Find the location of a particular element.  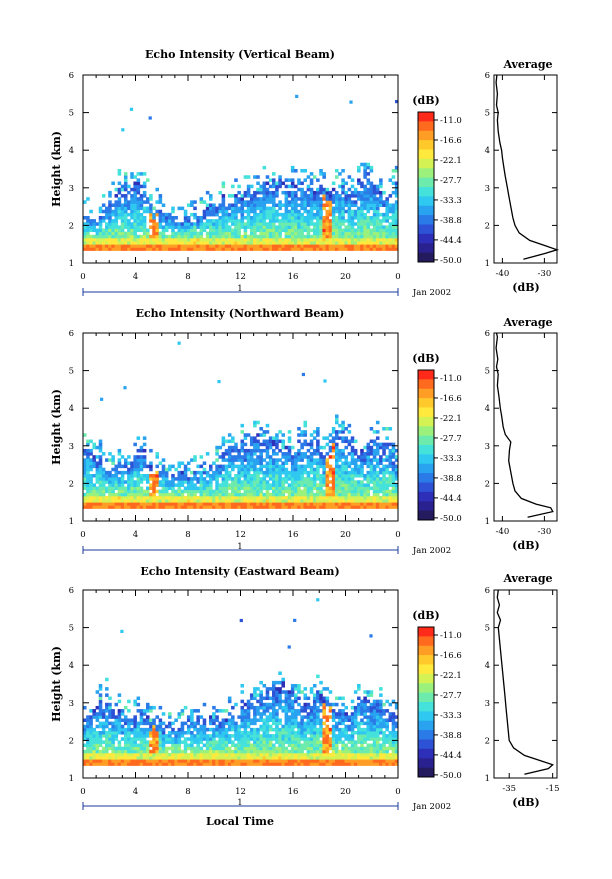

average-curve is located at coordinates (526, 167).